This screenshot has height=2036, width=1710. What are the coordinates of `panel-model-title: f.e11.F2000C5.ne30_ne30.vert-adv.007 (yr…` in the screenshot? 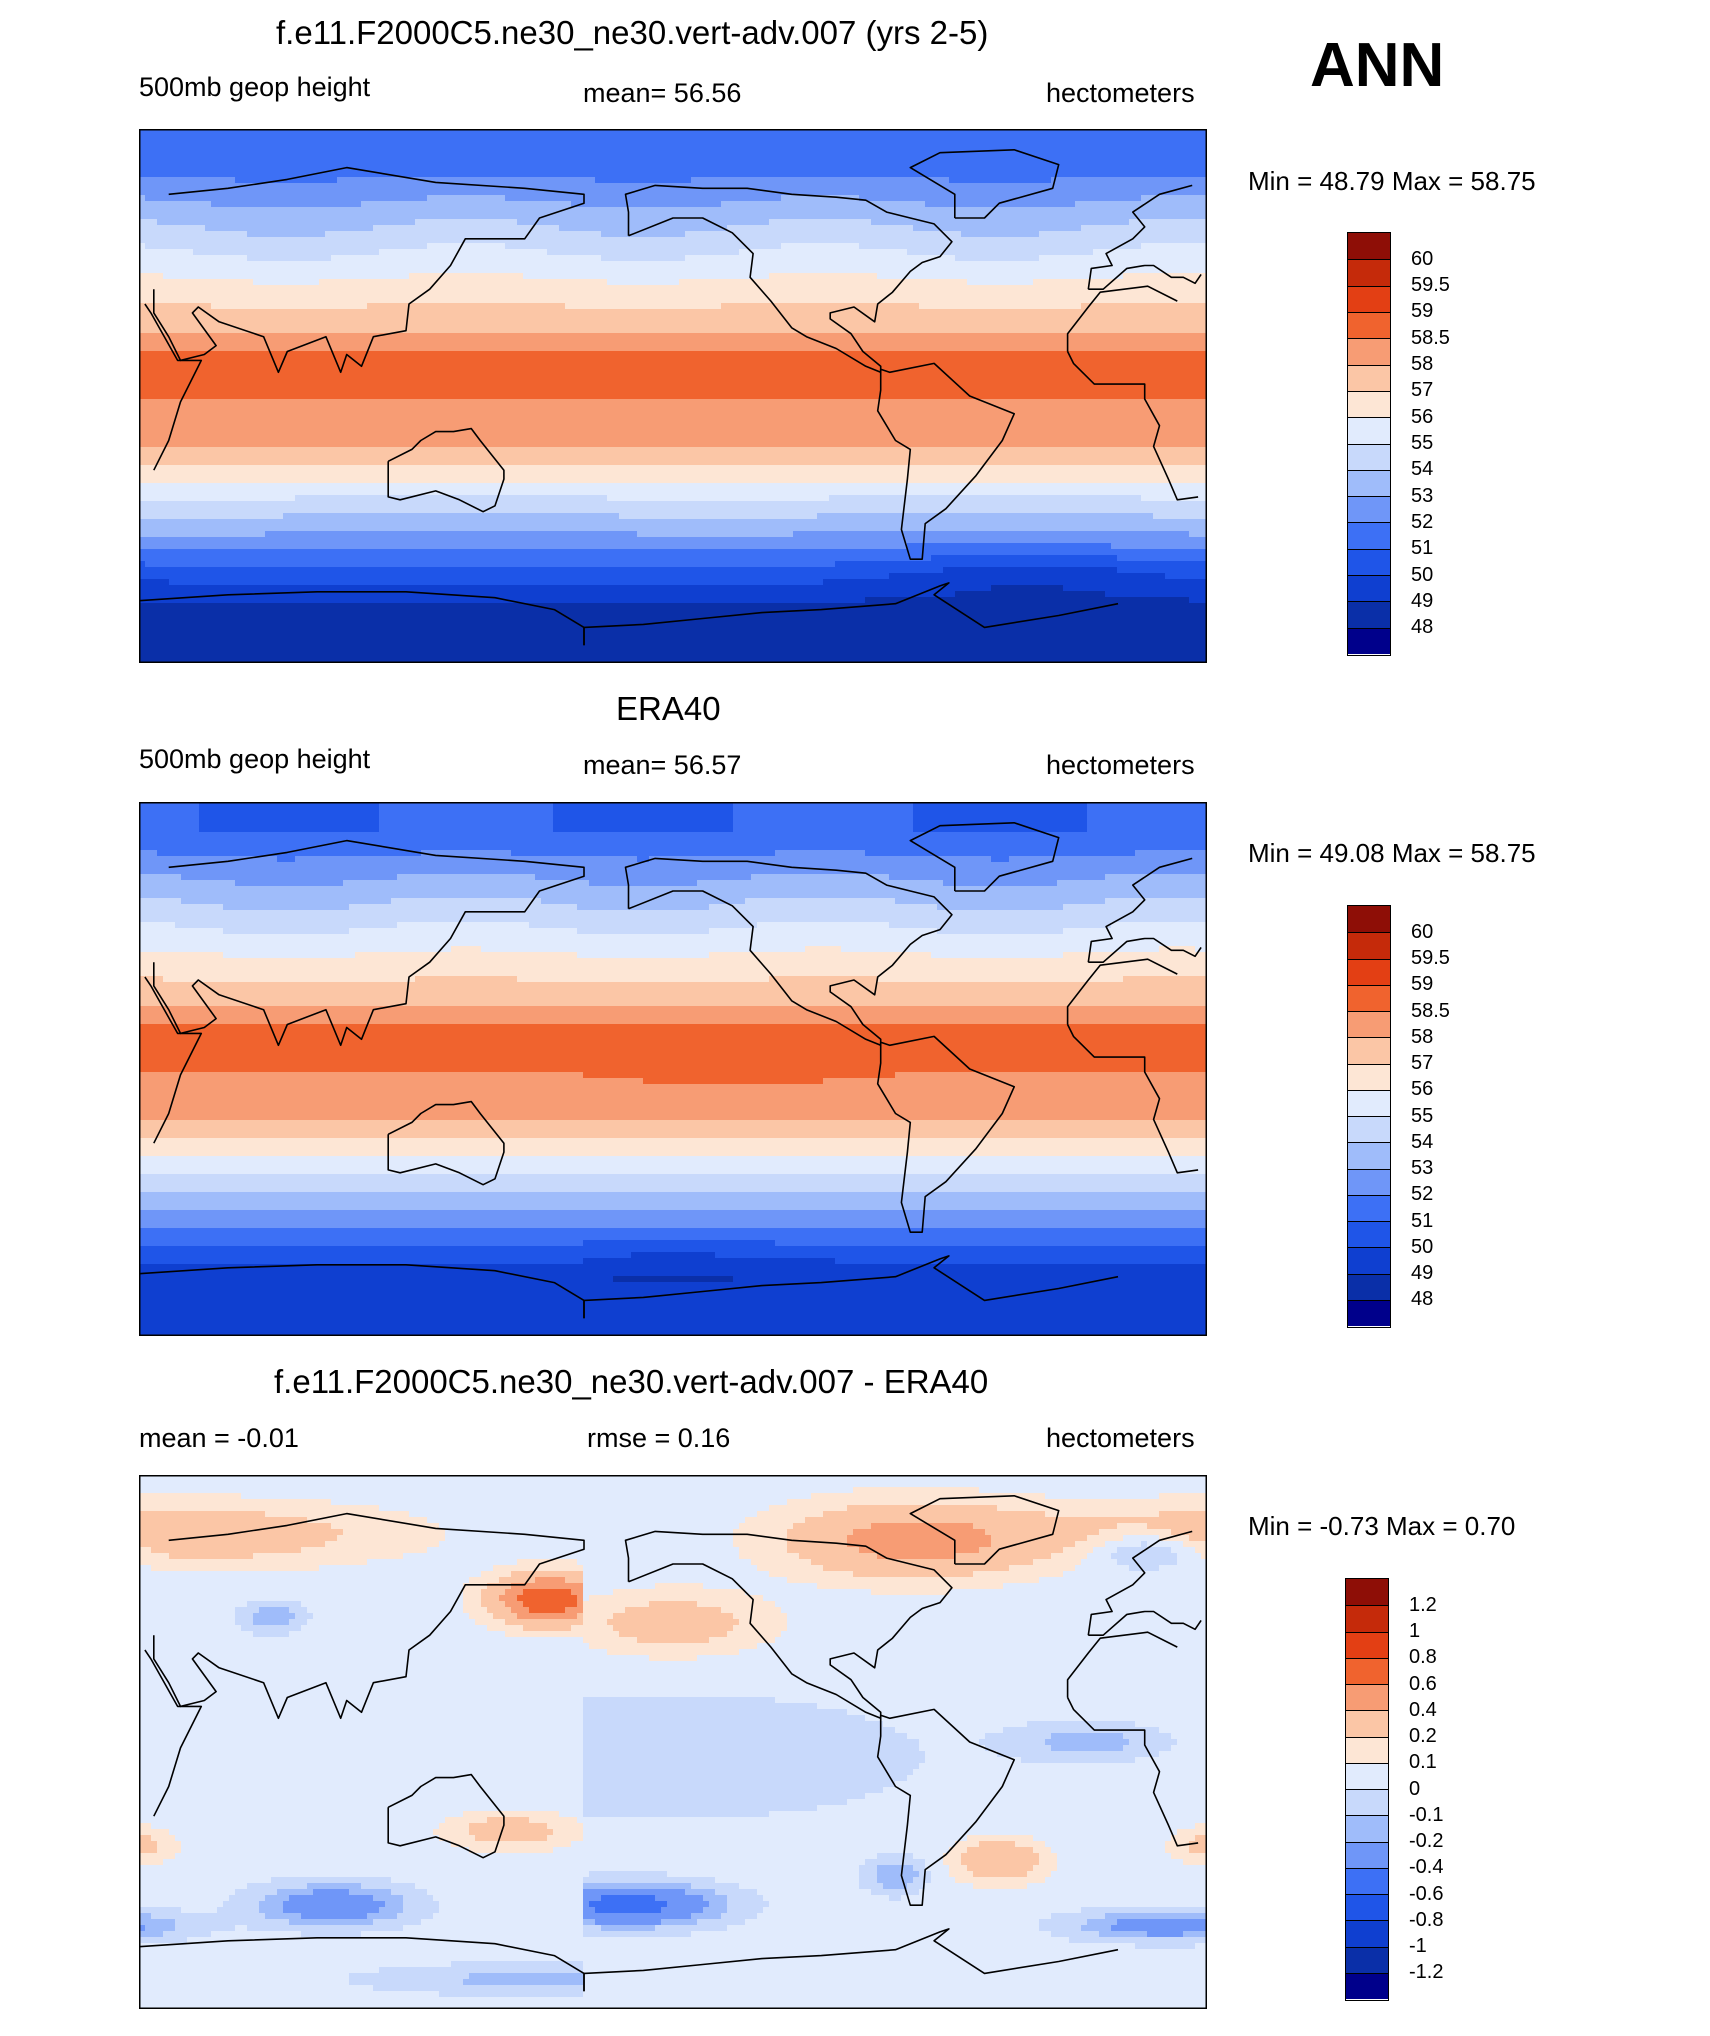 It's located at (632, 32).